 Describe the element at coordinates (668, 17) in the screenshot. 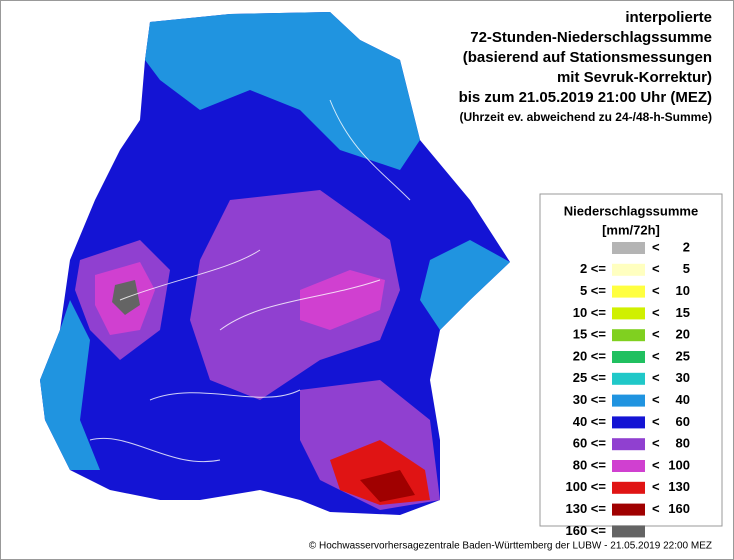

I see `header-title-line: interpolierte` at that location.